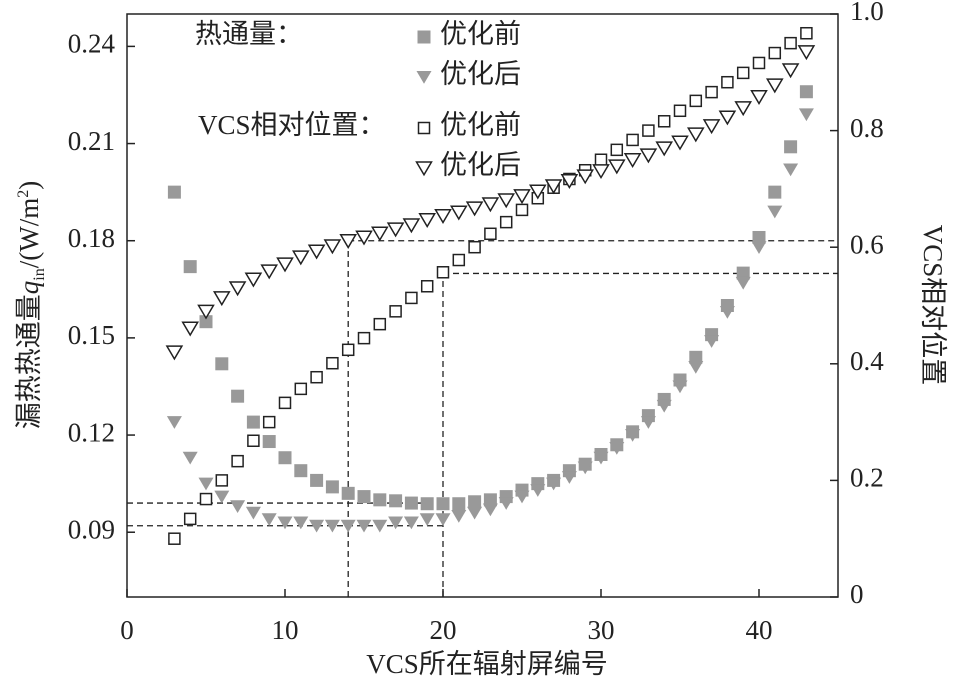 The image size is (964, 699). What do you see at coordinates (480, 165) in the screenshot?
I see `legend-label: 优化后` at bounding box center [480, 165].